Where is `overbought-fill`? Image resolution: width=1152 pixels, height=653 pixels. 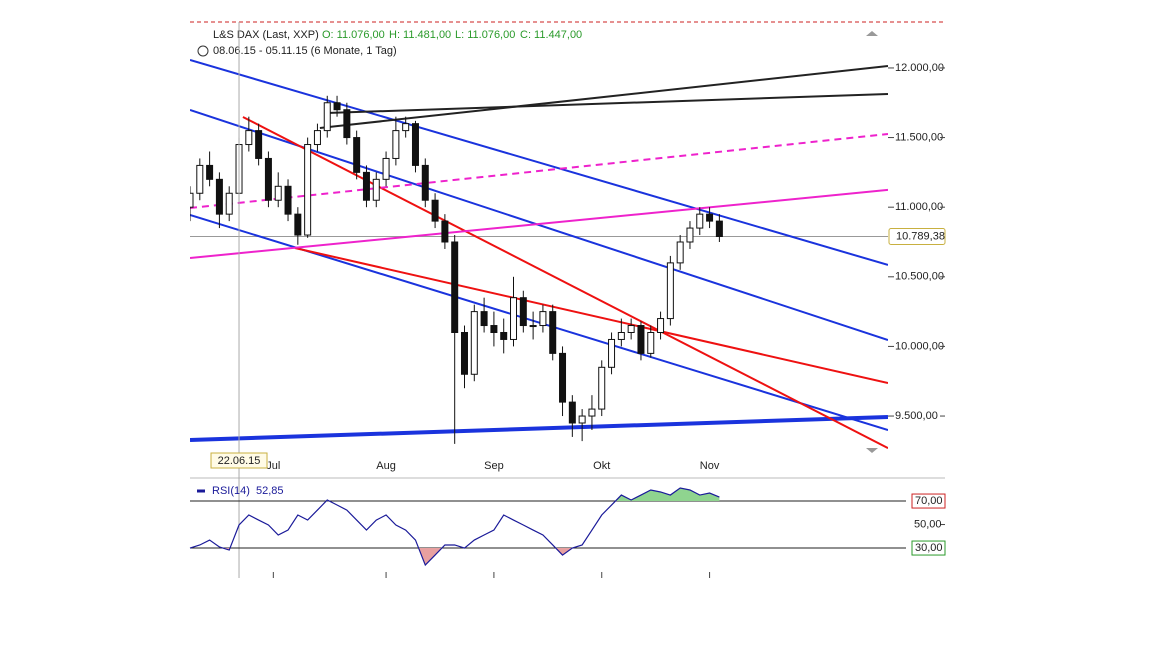 overbought-fill is located at coordinates (523, 494).